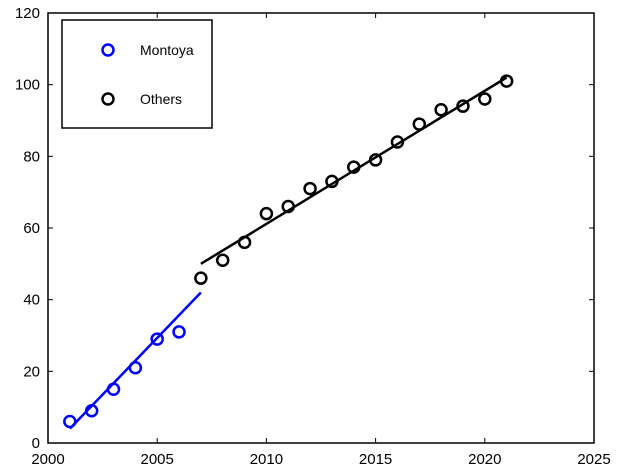 The image size is (619, 474). I want to click on y-tick-label: 120, so click(27, 13).